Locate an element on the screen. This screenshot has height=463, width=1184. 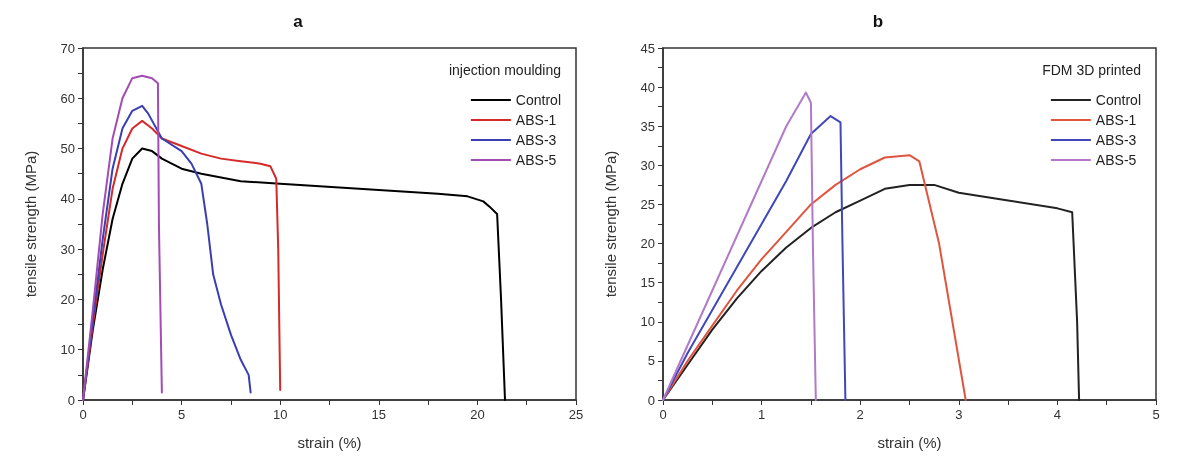
legend-title: injection moulding is located at coordinates (505, 70).